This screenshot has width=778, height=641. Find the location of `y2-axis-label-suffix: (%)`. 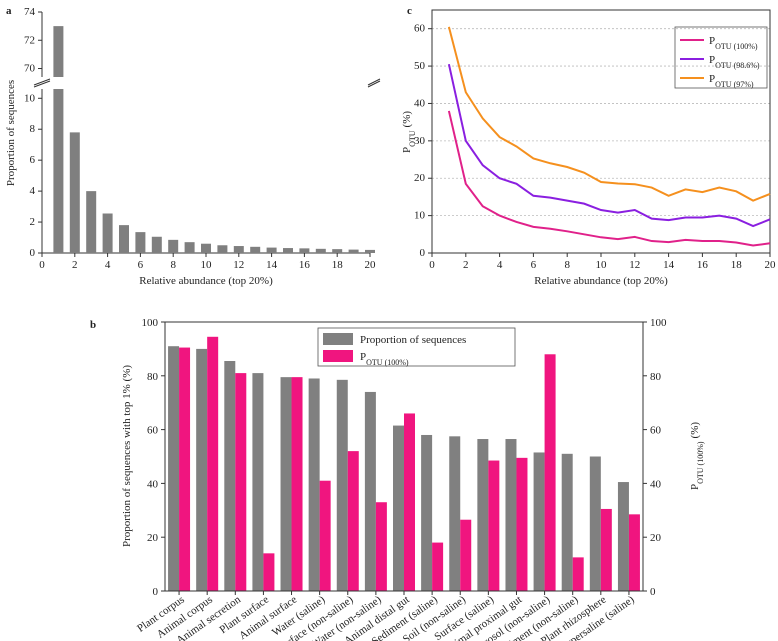

y2-axis-label-suffix: (%) is located at coordinates (695, 430).